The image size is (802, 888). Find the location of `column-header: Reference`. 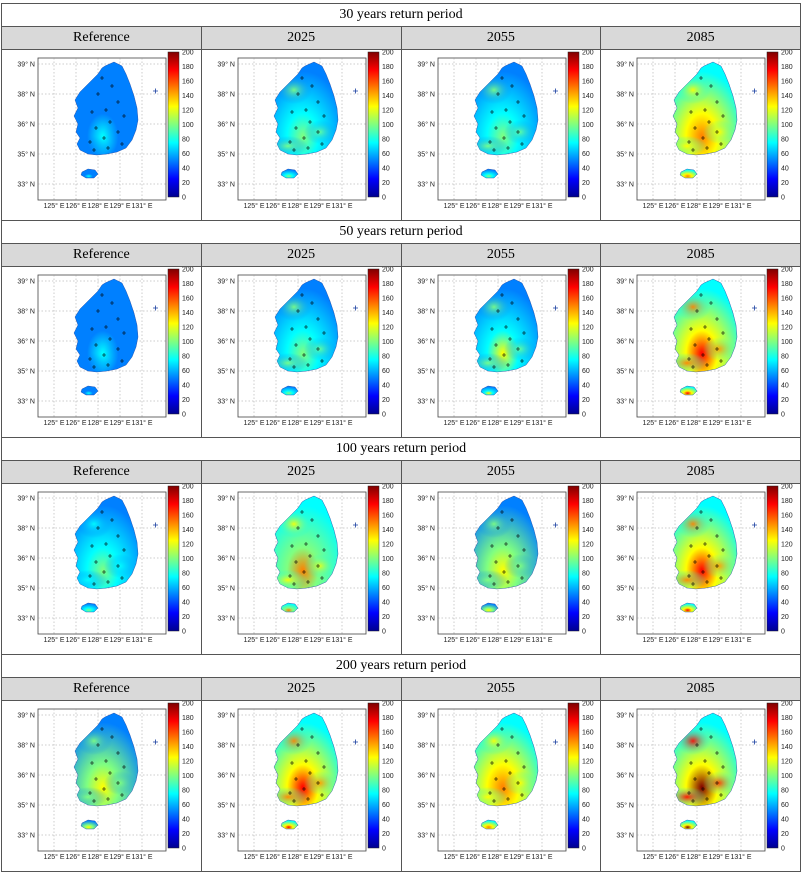

column-header: Reference is located at coordinates (101, 255).